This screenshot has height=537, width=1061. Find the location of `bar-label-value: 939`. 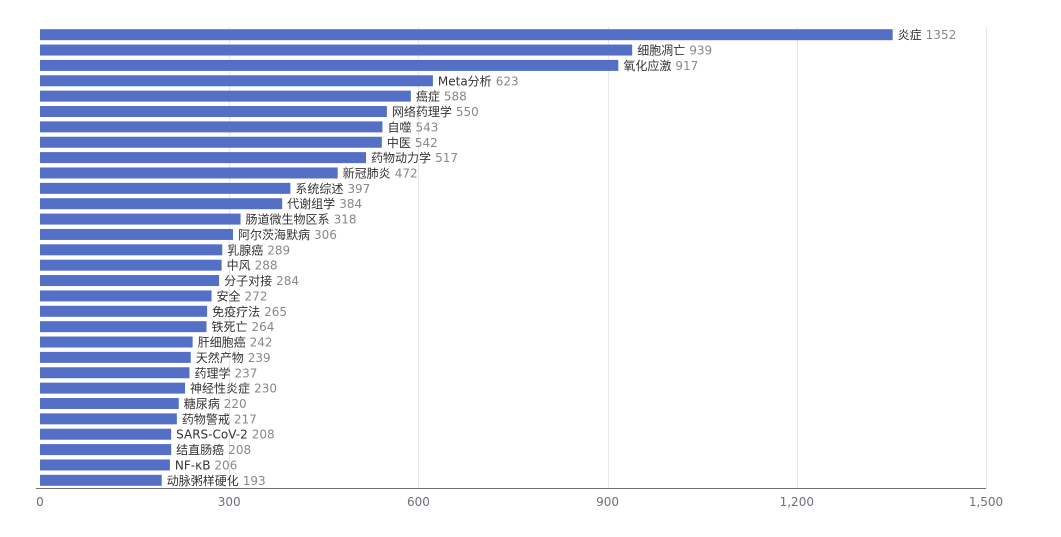

bar-label-value: 939 is located at coordinates (700, 51).